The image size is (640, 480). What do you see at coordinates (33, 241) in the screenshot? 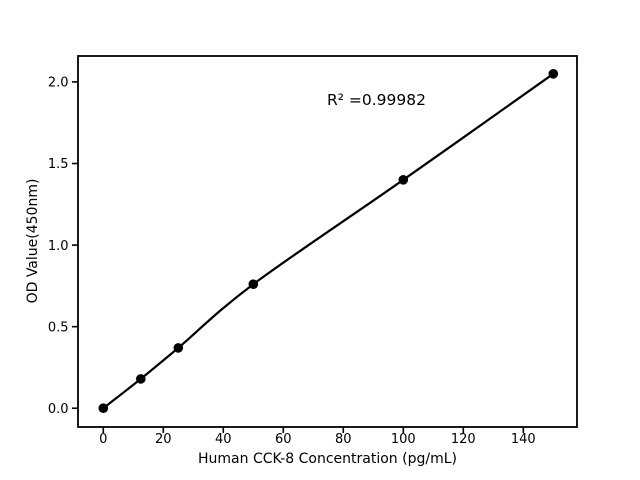
I see `y-axis-label: OD Value(450nm)` at bounding box center [33, 241].